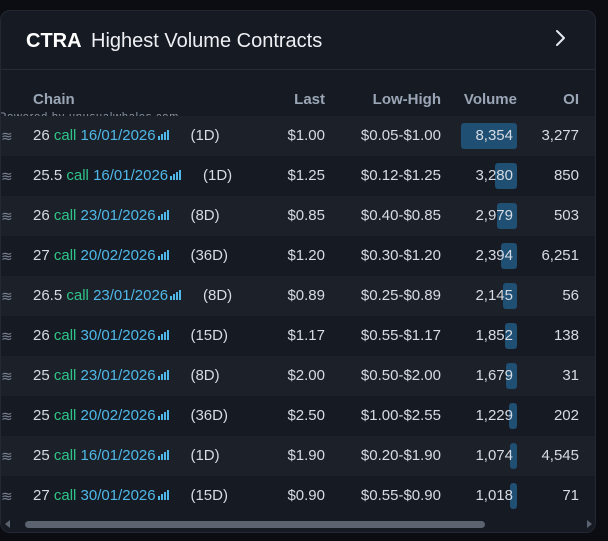 The height and width of the screenshot is (541, 608). I want to click on contract-chain: 25.5 call 16/01/2026 (1D), so click(132, 175).